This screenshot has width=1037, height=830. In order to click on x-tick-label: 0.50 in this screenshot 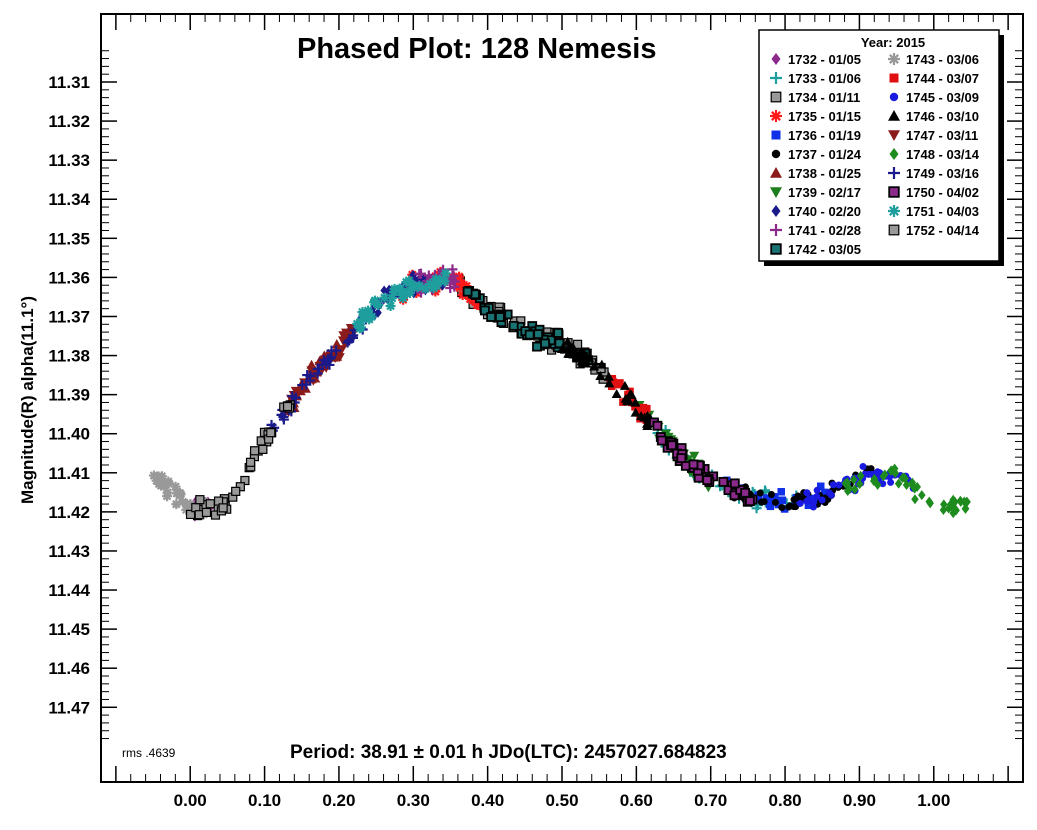, I will do `click(561, 800)`.